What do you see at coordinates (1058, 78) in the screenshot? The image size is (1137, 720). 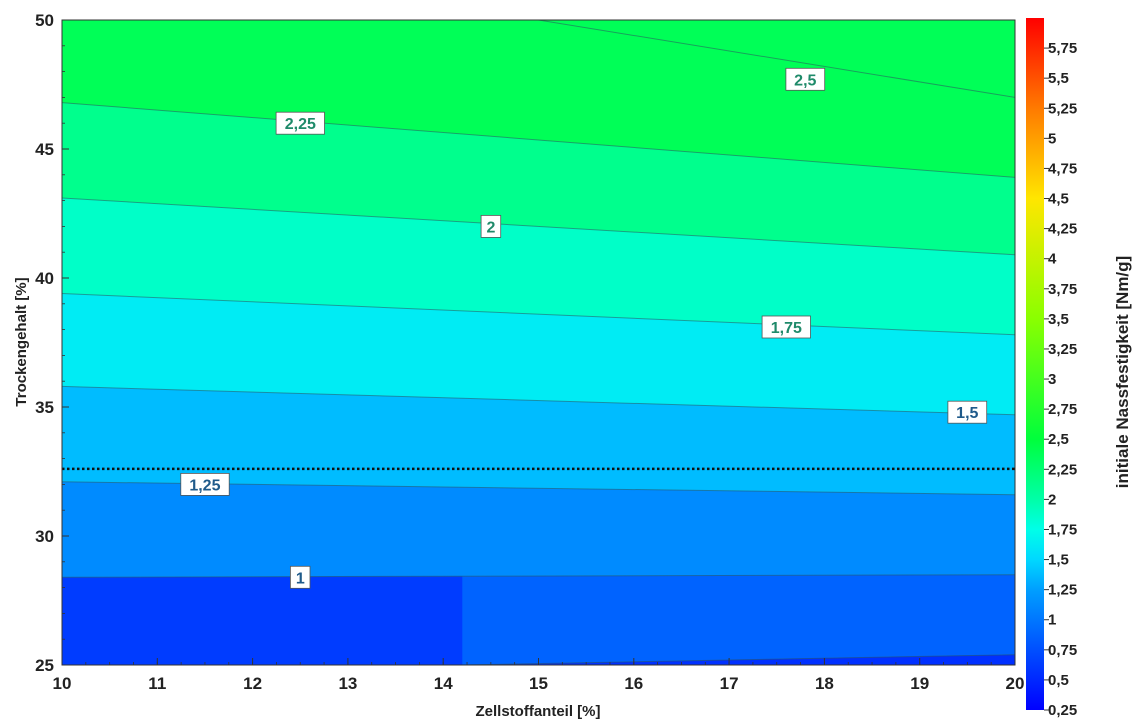 I see `colorbar-tick-label: 5,5` at bounding box center [1058, 78].